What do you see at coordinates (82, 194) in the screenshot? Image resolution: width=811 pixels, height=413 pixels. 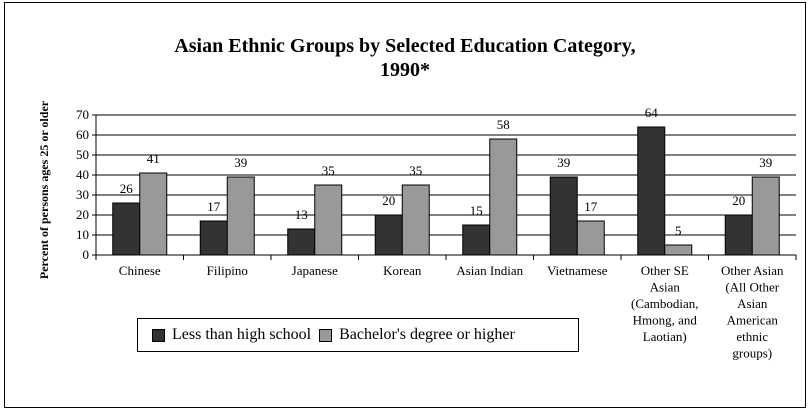 I see `y-tick-label: 30` at bounding box center [82, 194].